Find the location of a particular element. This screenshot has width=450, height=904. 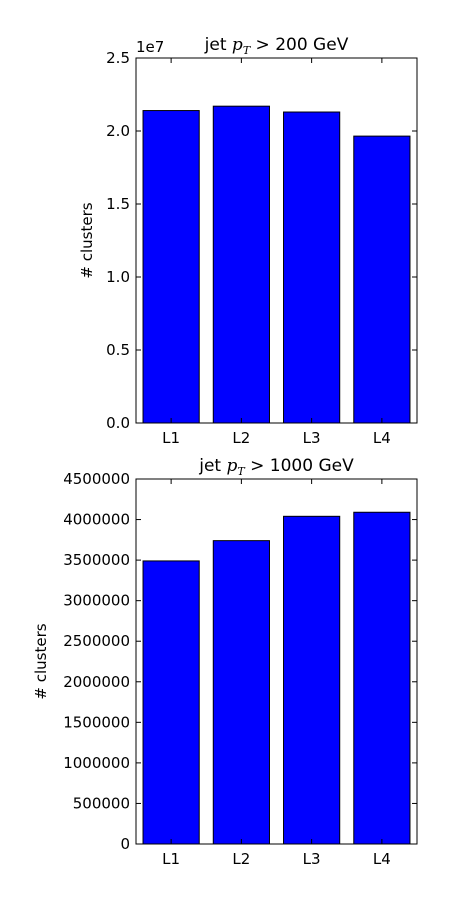

y-tick-label: 1.5 is located at coordinates (118, 204).